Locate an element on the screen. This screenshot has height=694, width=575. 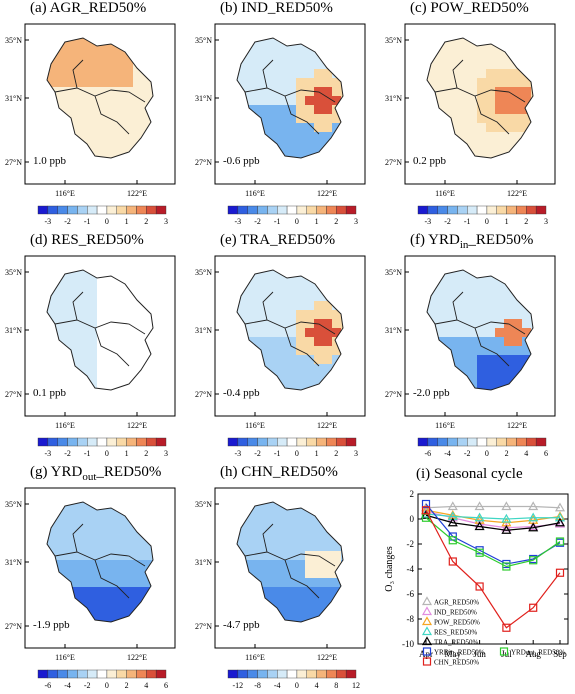
colorbar-label: 1 is located at coordinates (127, 453).